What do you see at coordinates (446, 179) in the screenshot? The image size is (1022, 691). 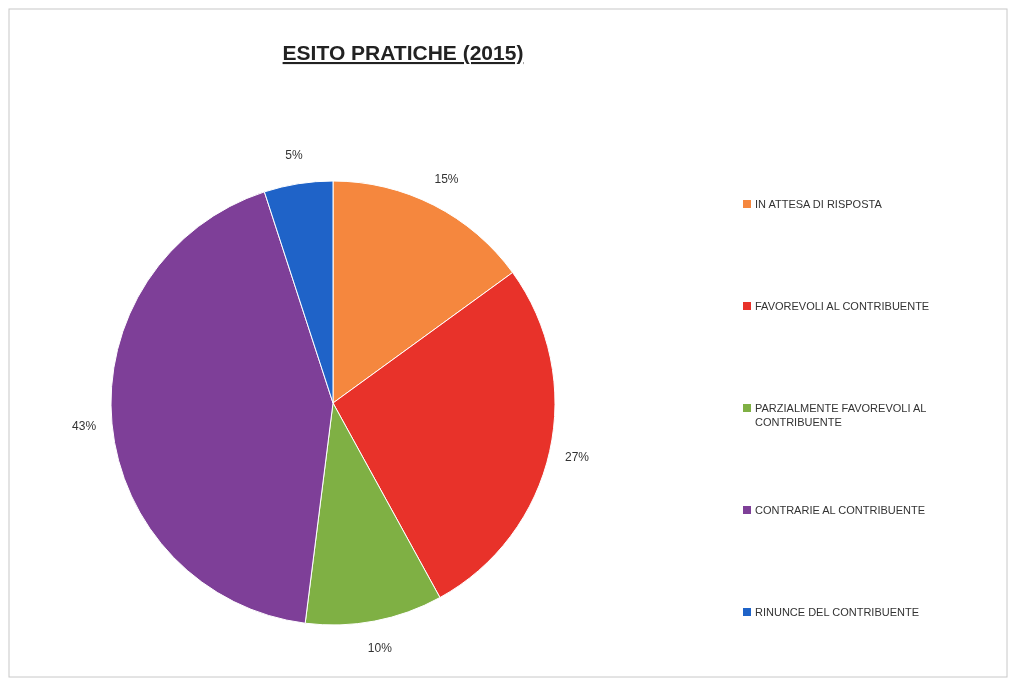 I see `data-label: 15%` at bounding box center [446, 179].